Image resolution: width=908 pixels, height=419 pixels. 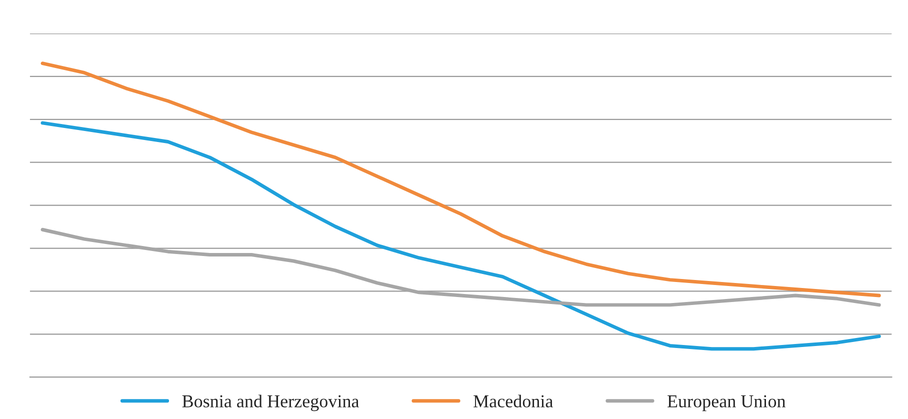 I want to click on legend-label: European Union, so click(x=727, y=403).